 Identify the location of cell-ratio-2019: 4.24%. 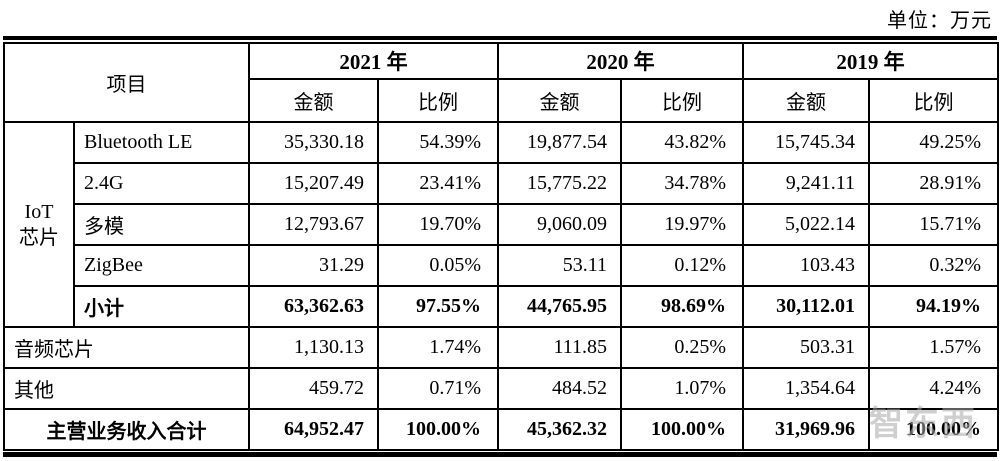
(933, 388).